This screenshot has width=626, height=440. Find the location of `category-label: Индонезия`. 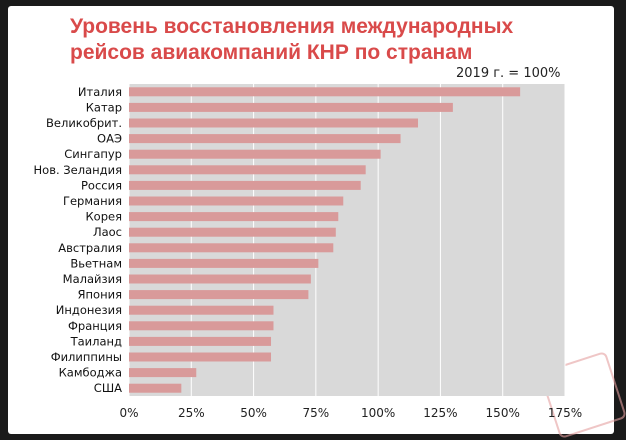

category-label: Индонезия is located at coordinates (89, 310).